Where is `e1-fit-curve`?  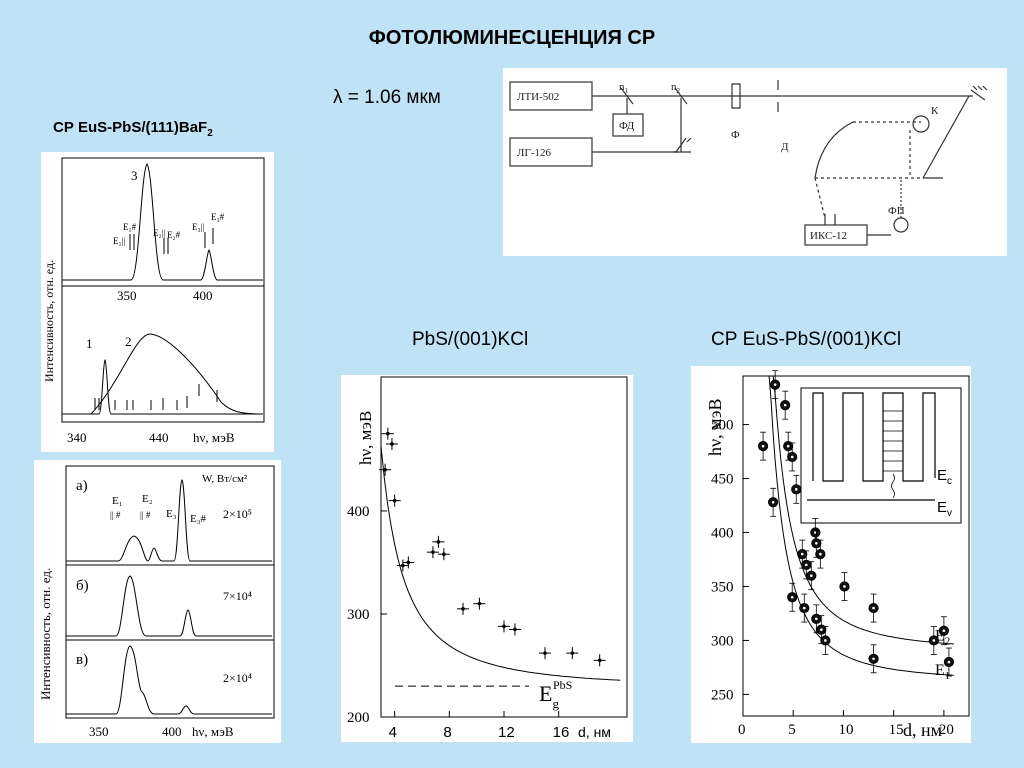 e1-fit-curve is located at coordinates (858, 525).